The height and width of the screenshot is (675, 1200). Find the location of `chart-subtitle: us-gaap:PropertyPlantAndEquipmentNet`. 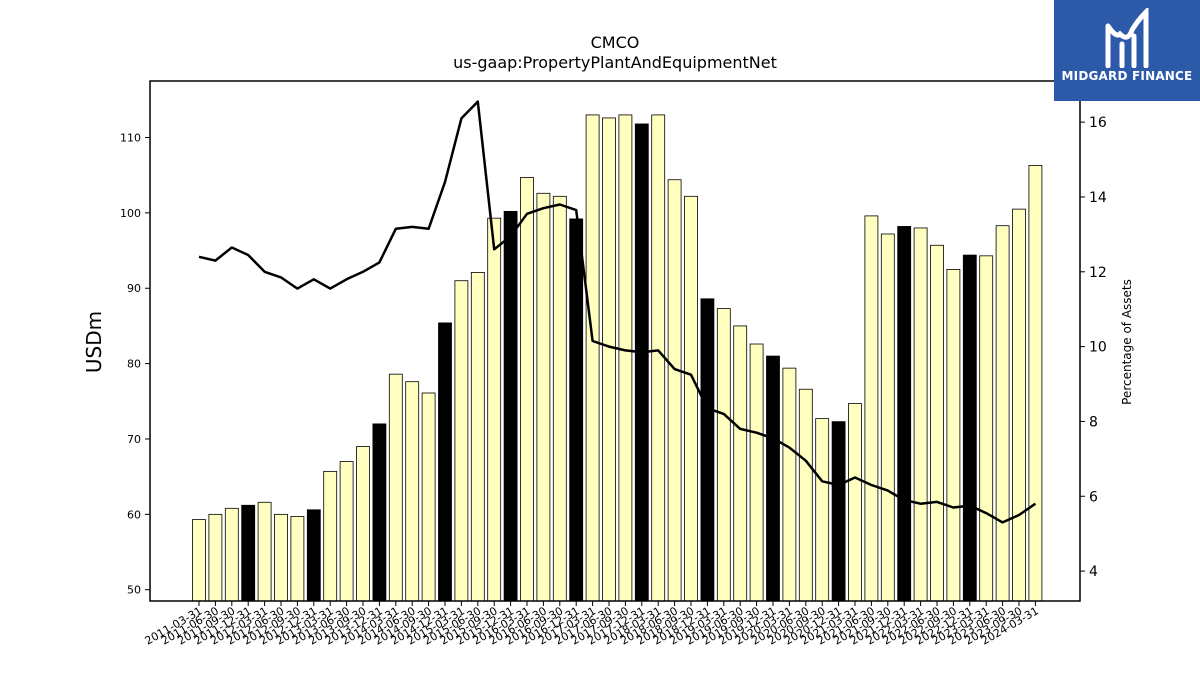

chart-subtitle: us-gaap:PropertyPlantAndEquipmentNet is located at coordinates (615, 62).